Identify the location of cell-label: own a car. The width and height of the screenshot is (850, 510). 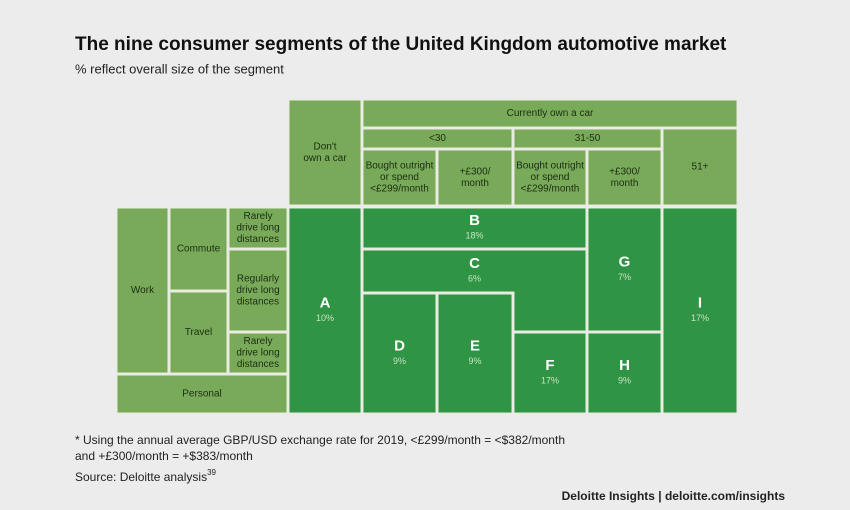
(325, 158).